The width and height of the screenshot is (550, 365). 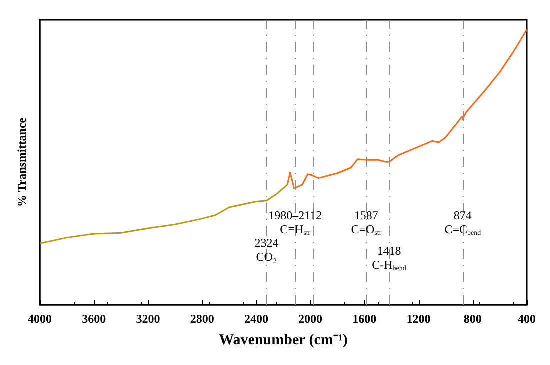 I want to click on x-tick-label: 3600, so click(x=94, y=319).